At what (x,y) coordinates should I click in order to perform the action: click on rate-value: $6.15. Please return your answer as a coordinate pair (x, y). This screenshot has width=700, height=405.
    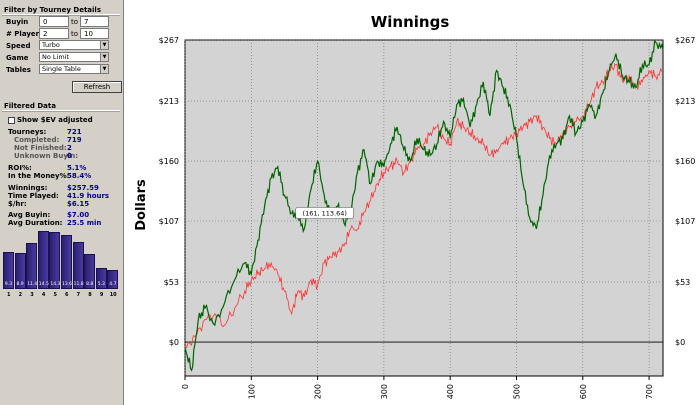
    Looking at the image, I should click on (78, 204).